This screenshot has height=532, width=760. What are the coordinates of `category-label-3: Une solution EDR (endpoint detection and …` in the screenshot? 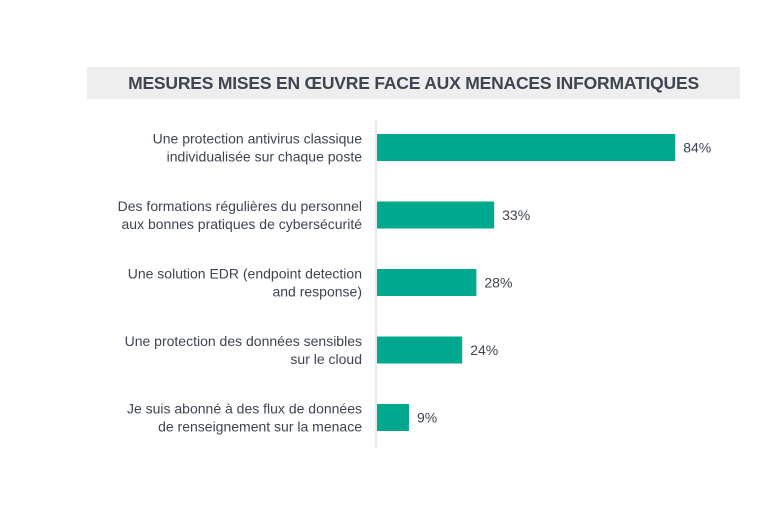 It's located at (245, 283).